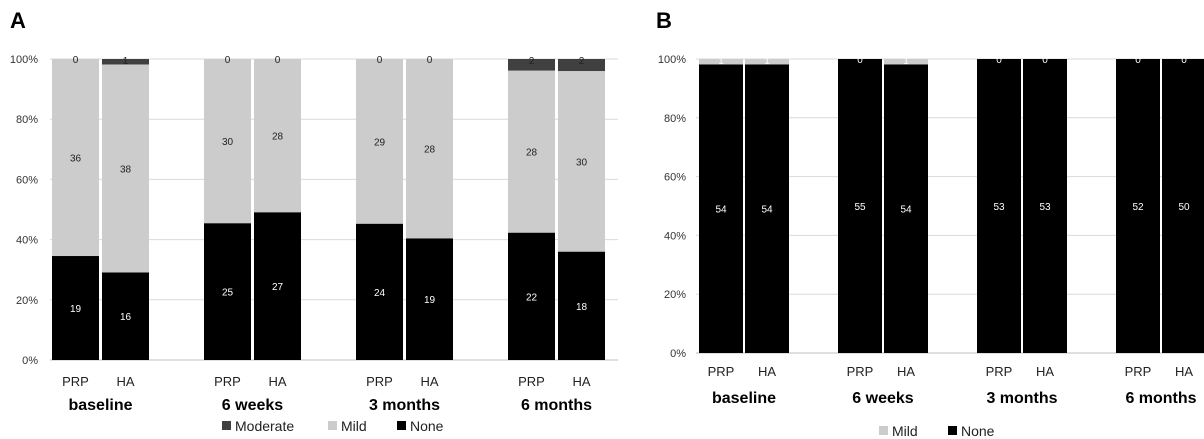 Image resolution: width=1204 pixels, height=439 pixels. I want to click on panel-b-legend-swatch-none, so click(952, 430).